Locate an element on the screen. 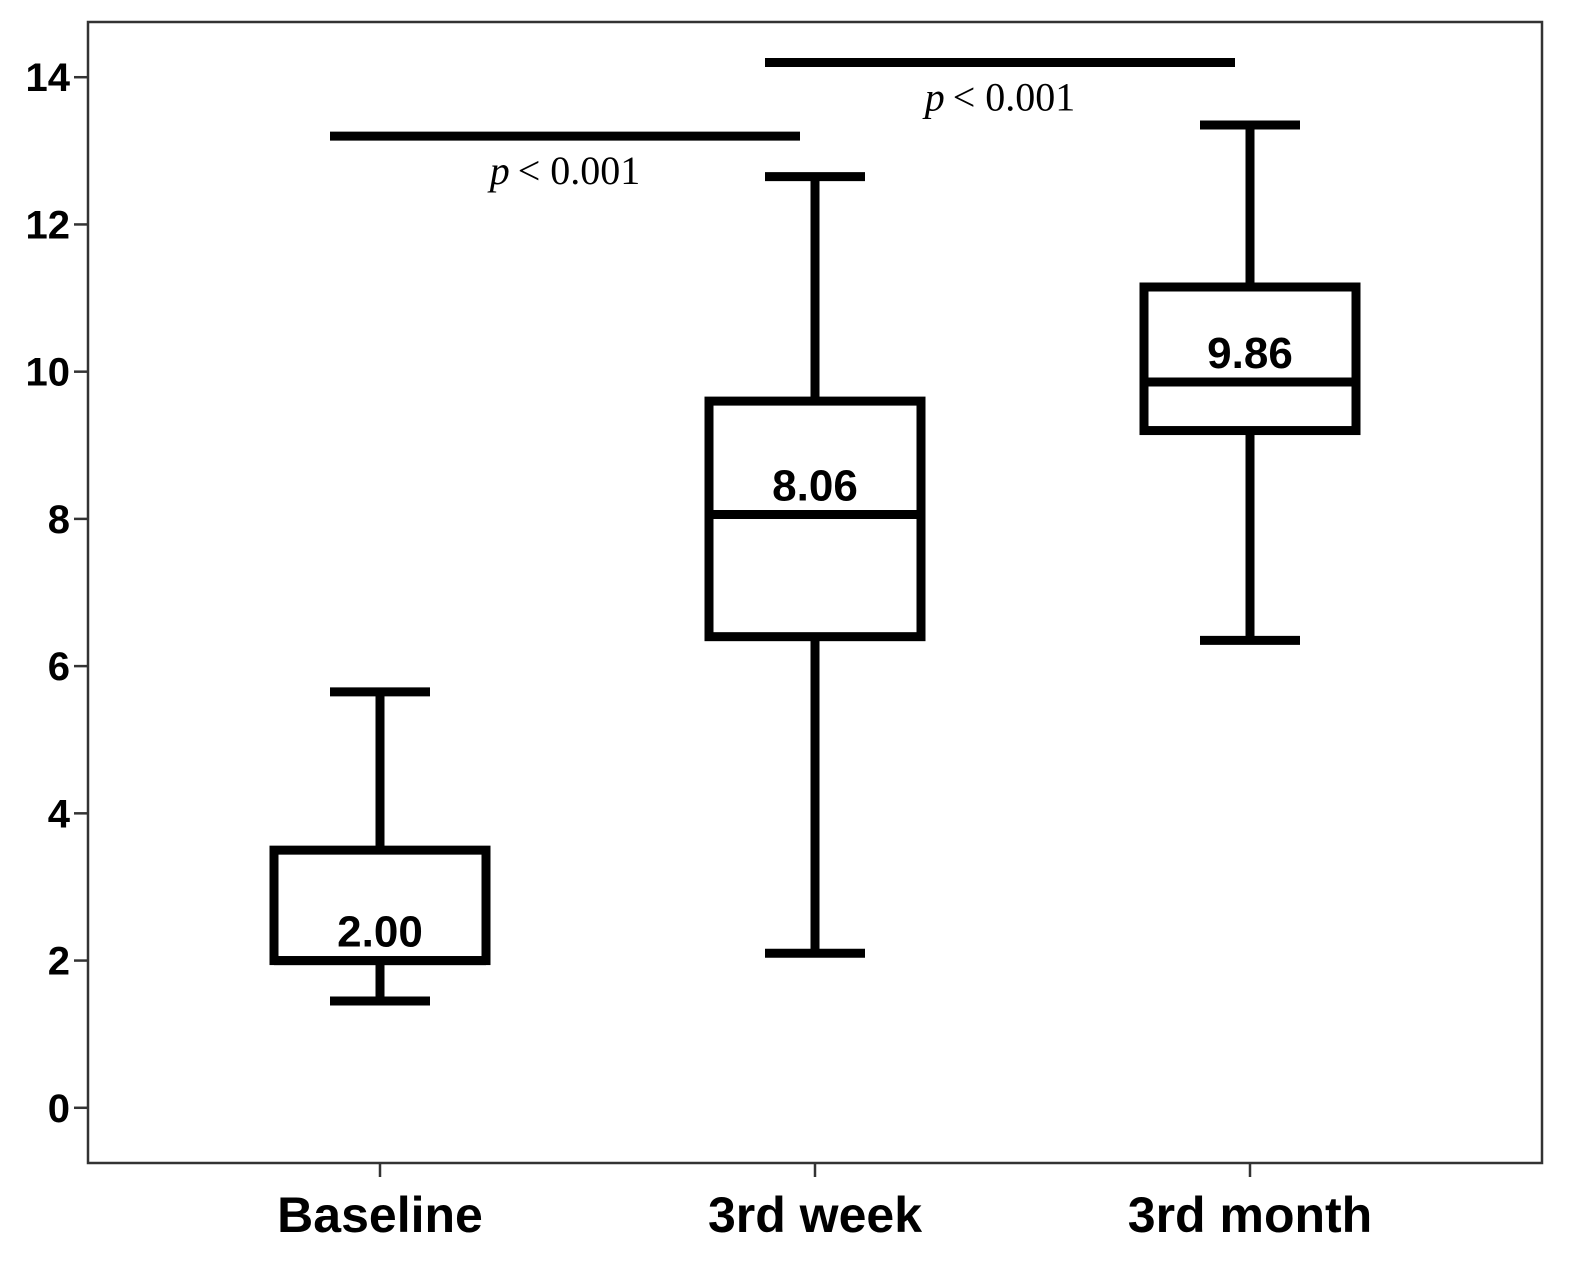 This screenshot has height=1276, width=1587. iqr-box is located at coordinates (1250, 359).